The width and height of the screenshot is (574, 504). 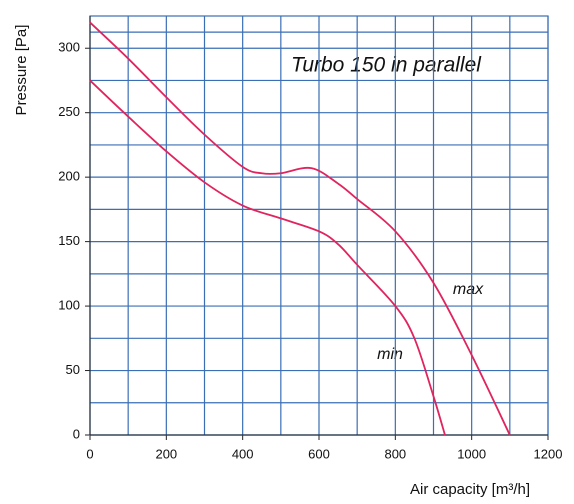 I want to click on y-tick-label: 100, so click(x=69, y=305).